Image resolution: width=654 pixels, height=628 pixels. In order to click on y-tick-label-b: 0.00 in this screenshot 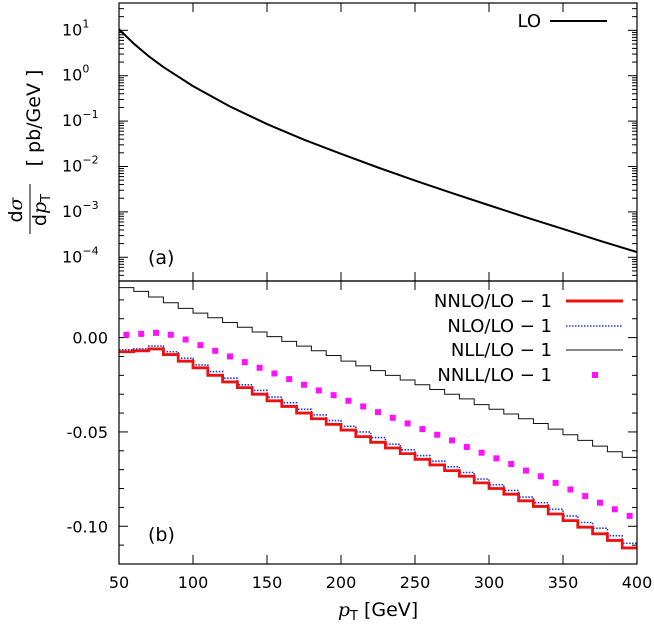, I will do `click(90, 338)`.